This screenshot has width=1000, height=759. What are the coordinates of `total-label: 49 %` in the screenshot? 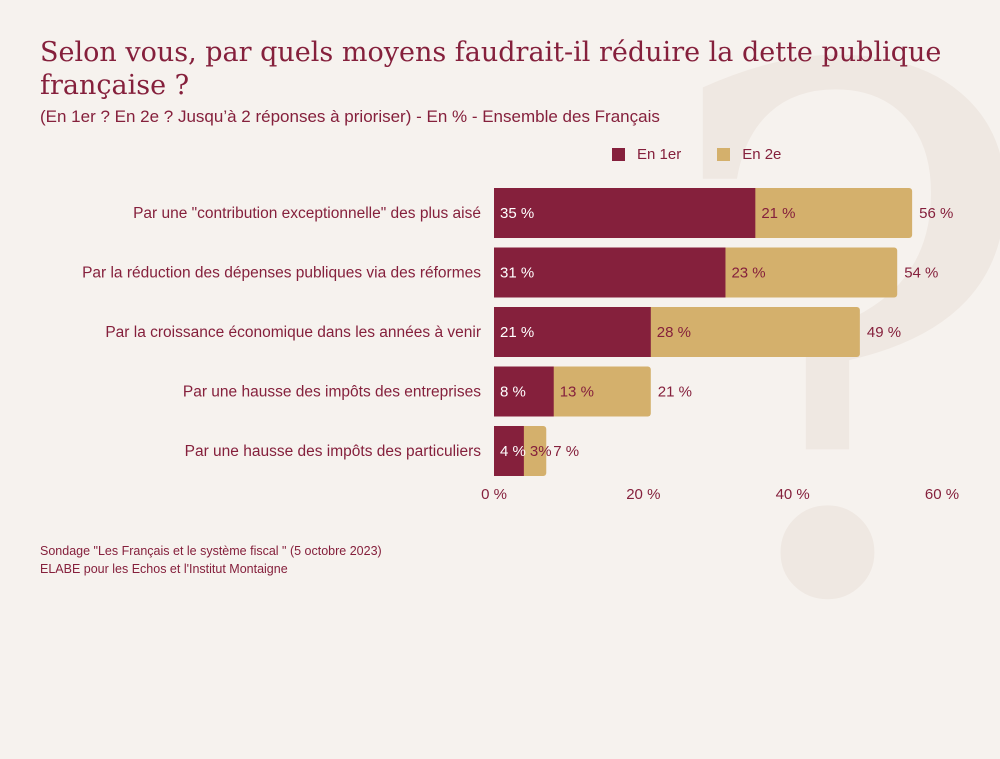 It's located at (884, 332).